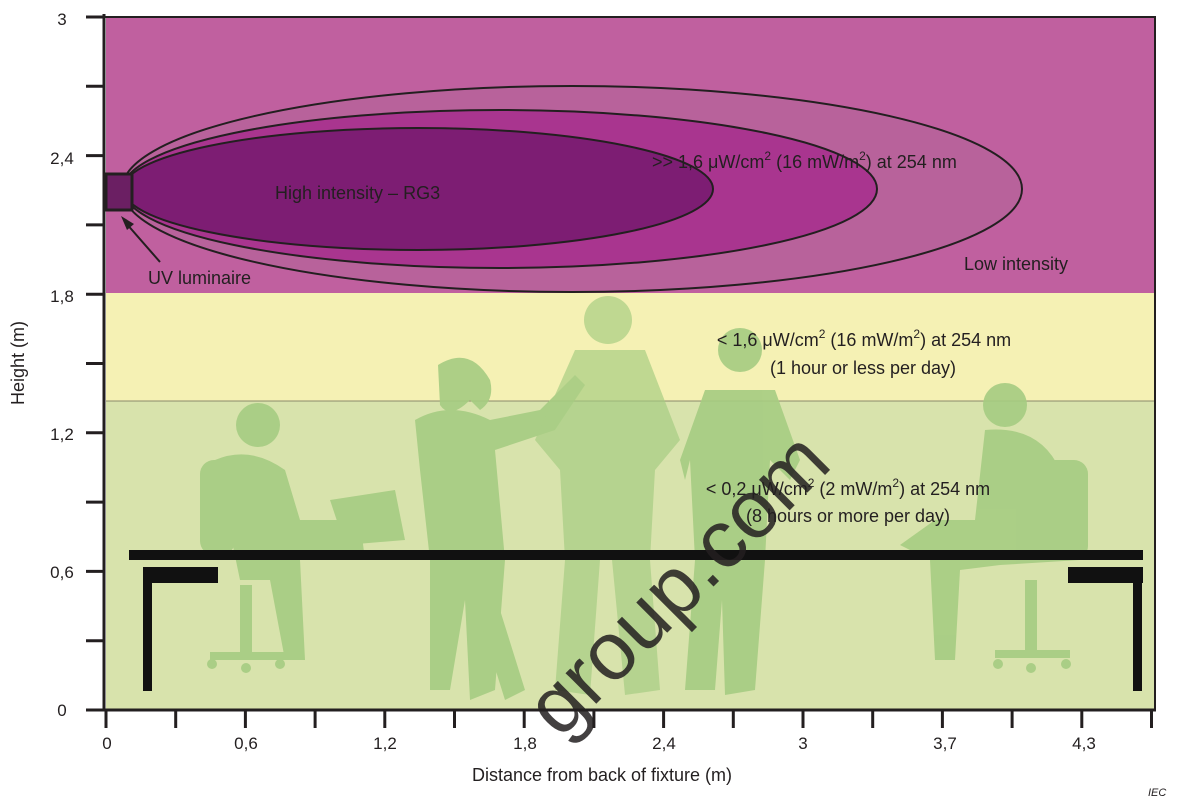  Describe the element at coordinates (61, 19) in the screenshot. I see `y-tick-label: 3` at that location.